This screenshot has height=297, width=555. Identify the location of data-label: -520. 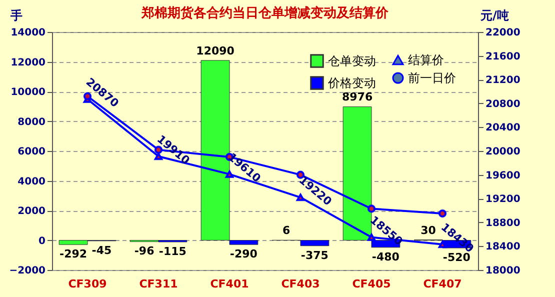
(456, 257).